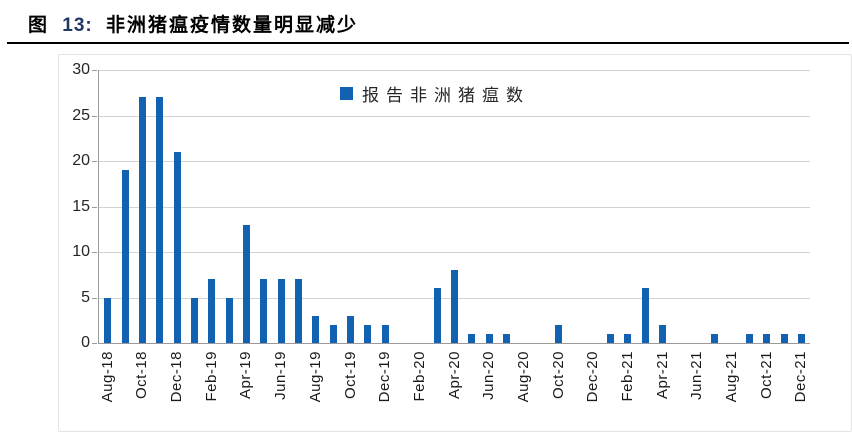 The width and height of the screenshot is (852, 432). Describe the element at coordinates (801, 377) in the screenshot. I see `x-axis-label: Dec-21` at that location.